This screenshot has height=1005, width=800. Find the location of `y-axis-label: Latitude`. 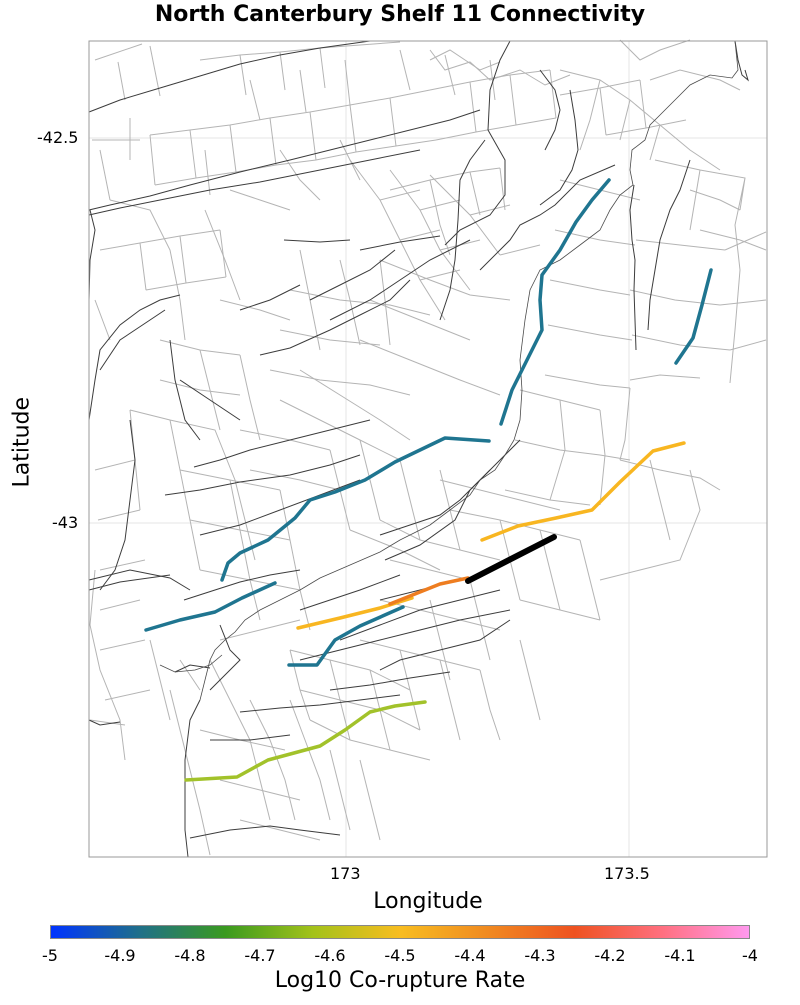

y-axis-label: Latitude is located at coordinates (22, 442).